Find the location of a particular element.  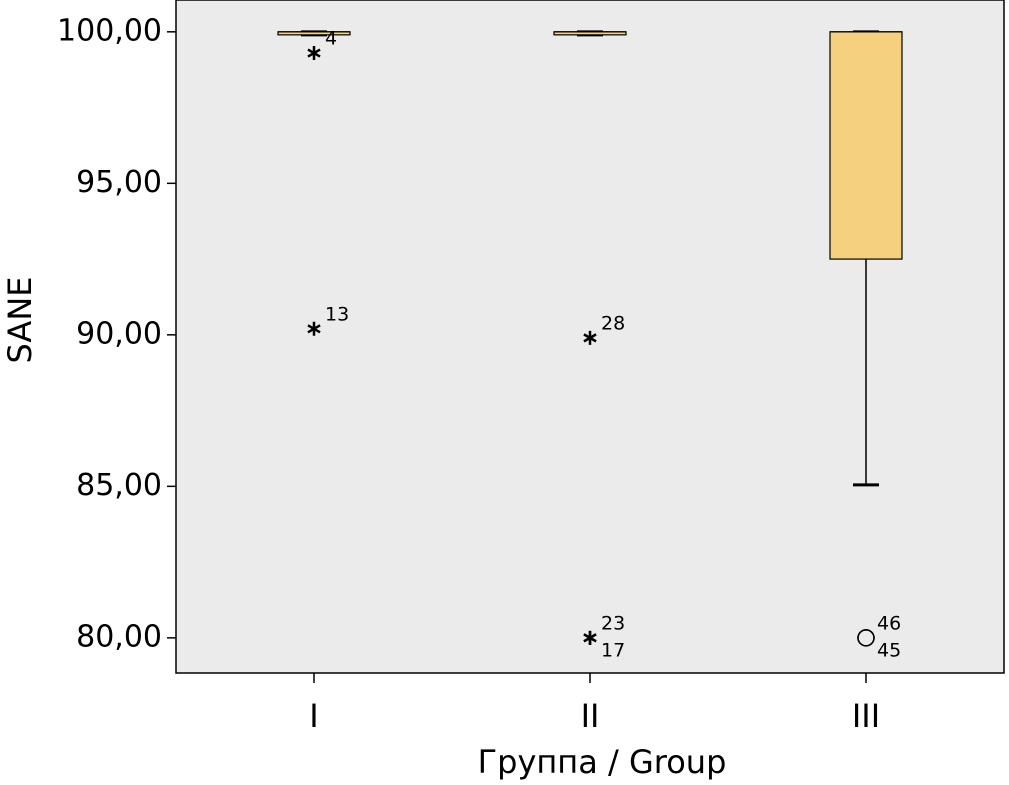

x-axis-label: Группа / Group is located at coordinates (602, 762).